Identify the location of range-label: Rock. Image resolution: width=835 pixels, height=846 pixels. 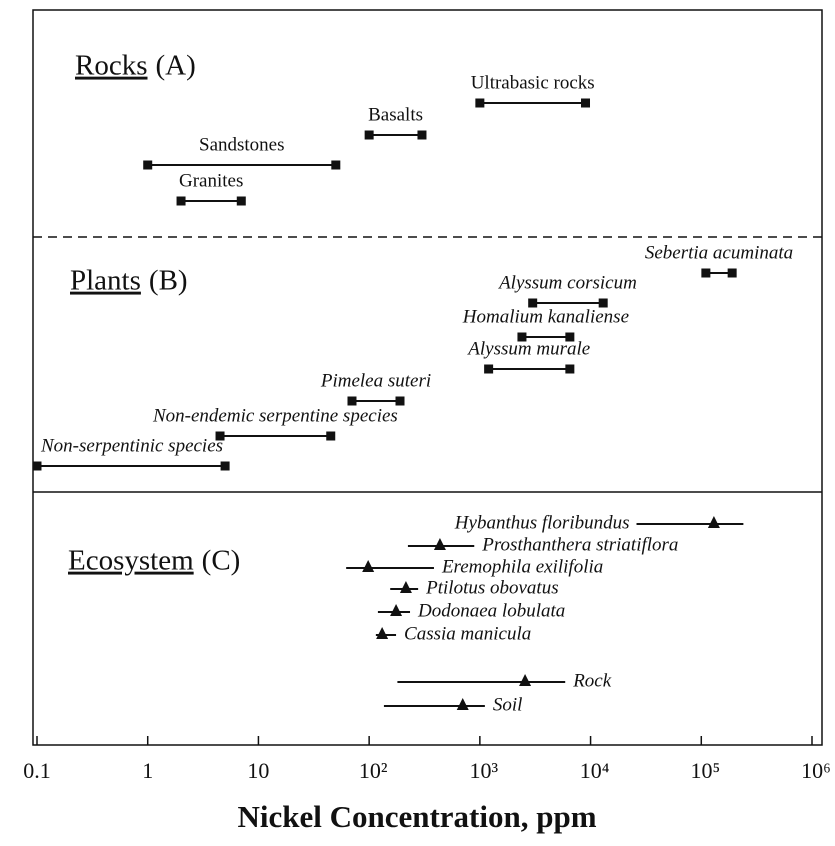
(592, 680).